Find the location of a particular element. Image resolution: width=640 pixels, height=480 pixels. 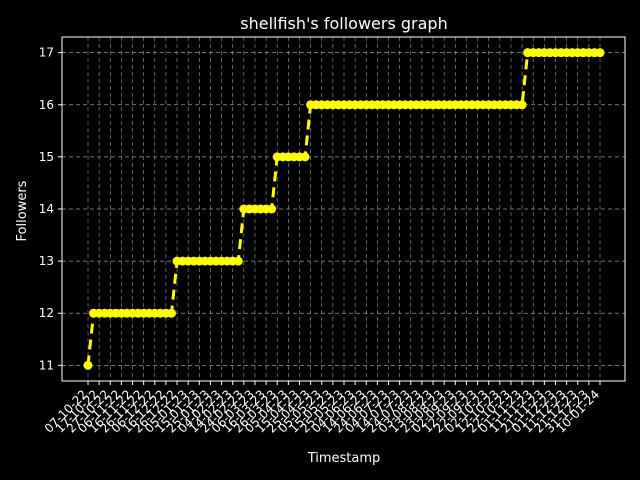

y-tick-label: 14 is located at coordinates (46, 209).